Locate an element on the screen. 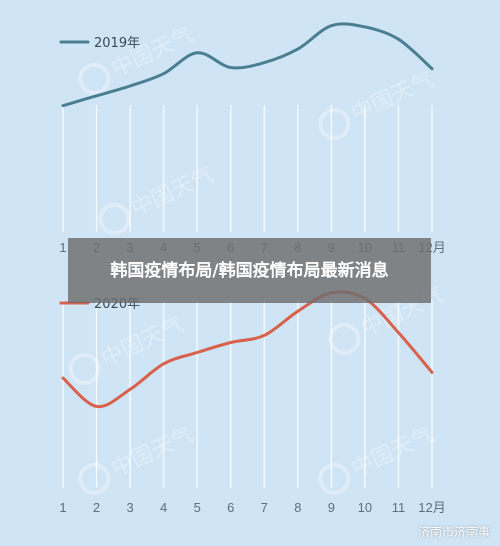 The image size is (500, 546). x-tick-label: 10 is located at coordinates (365, 507).